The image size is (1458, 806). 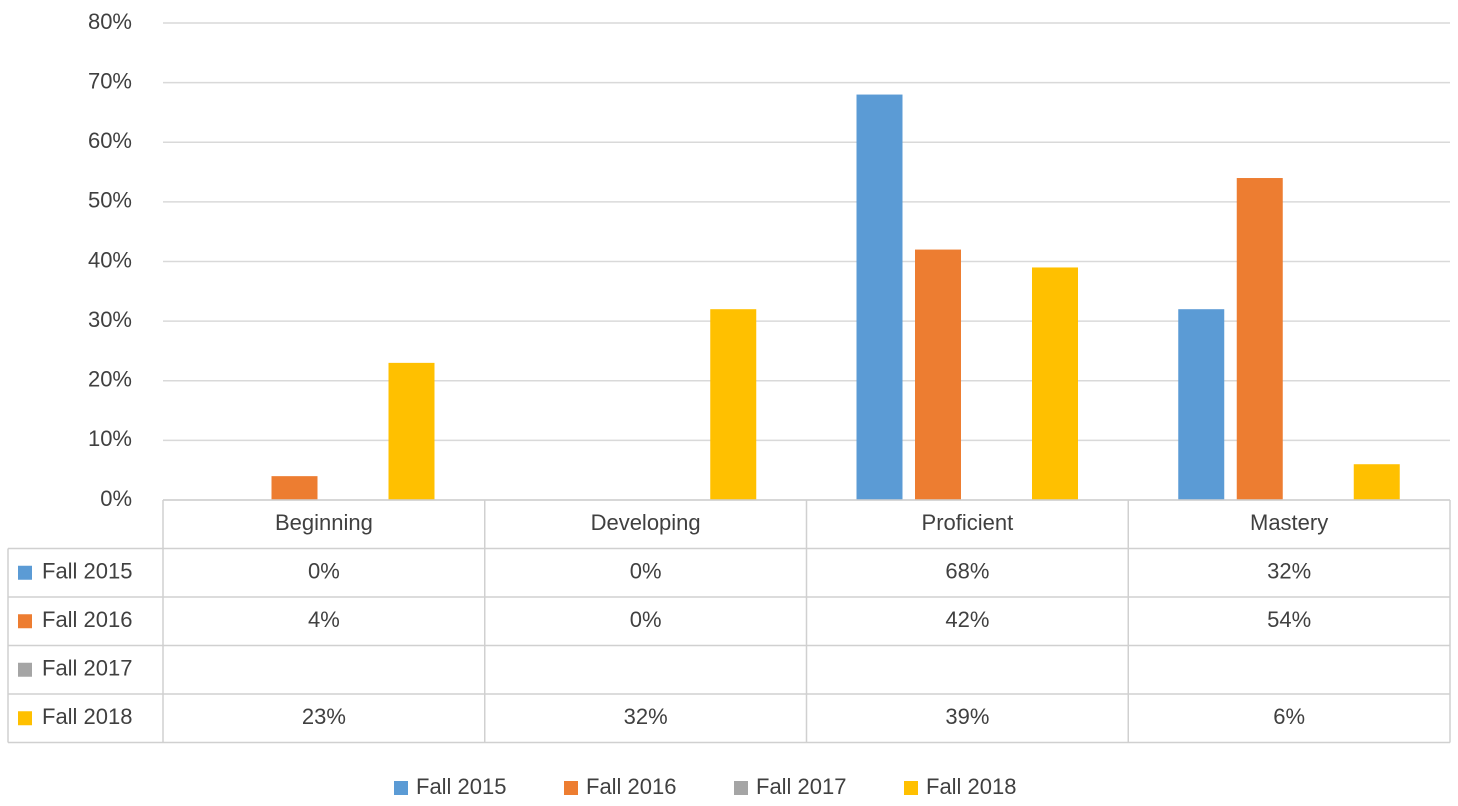 I want to click on x-tick-label: Proficient, so click(x=968, y=522).